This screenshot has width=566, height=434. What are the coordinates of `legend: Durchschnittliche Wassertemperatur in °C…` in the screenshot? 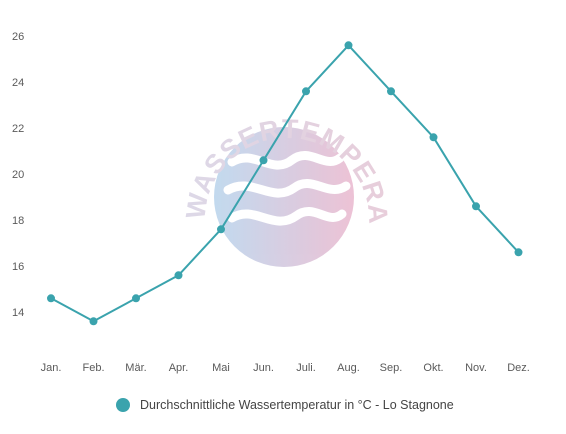 It's located at (285, 405).